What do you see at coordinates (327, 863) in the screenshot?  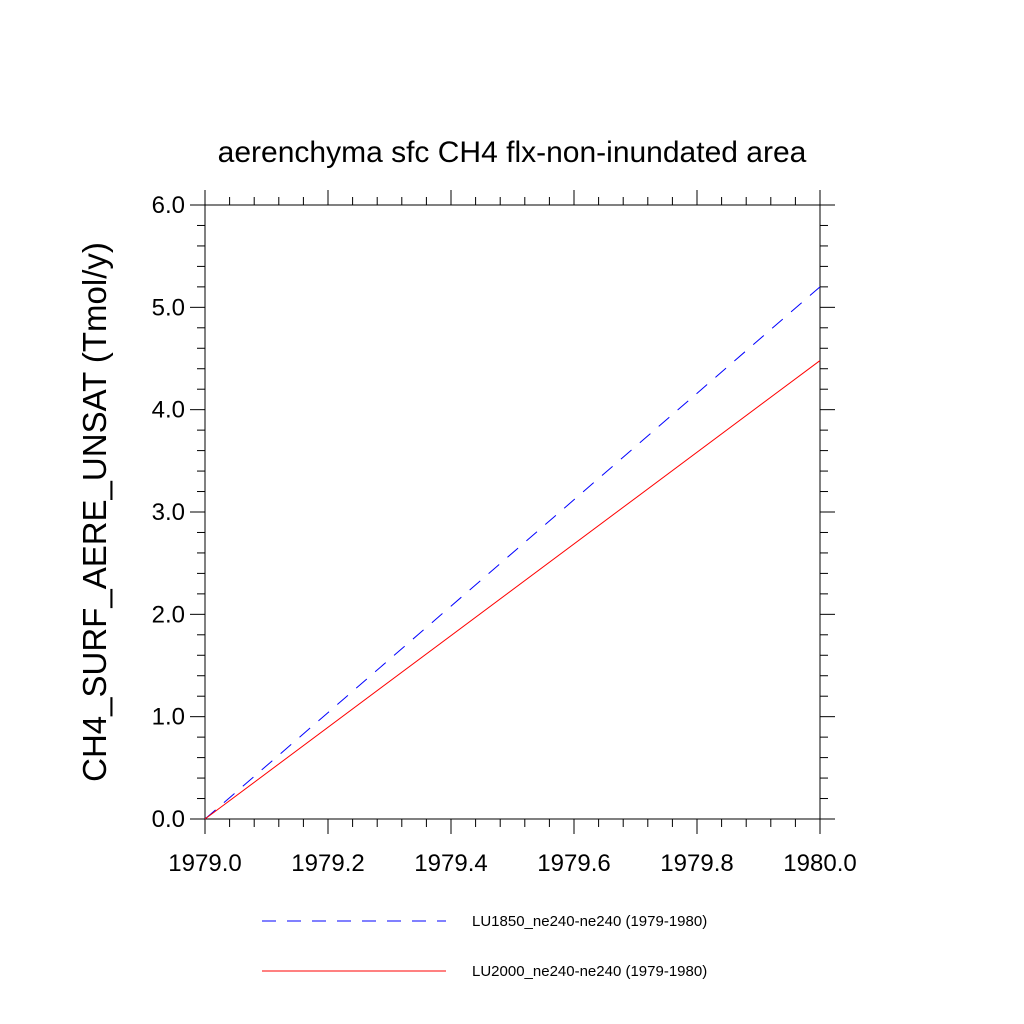 I see `x-tick-label: 1979.2` at bounding box center [327, 863].